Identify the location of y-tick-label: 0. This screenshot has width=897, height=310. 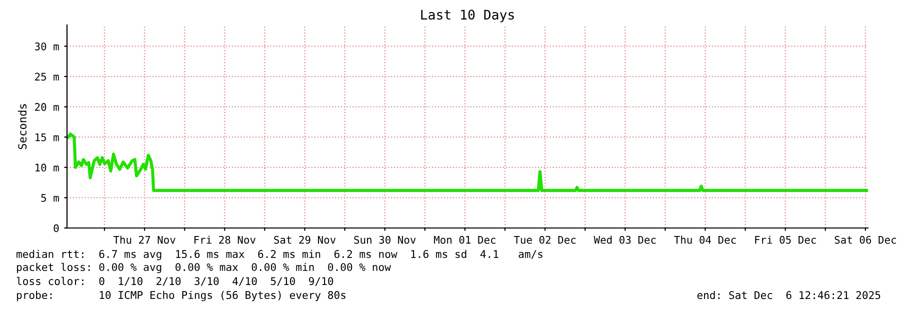
(56, 228).